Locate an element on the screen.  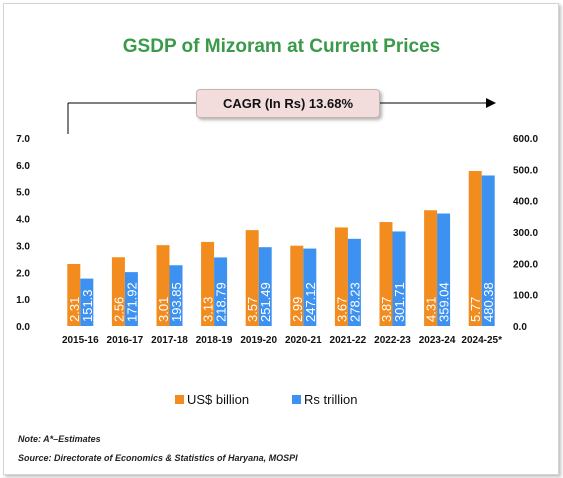
legend-label-inr: Rs trillion is located at coordinates (330, 399).